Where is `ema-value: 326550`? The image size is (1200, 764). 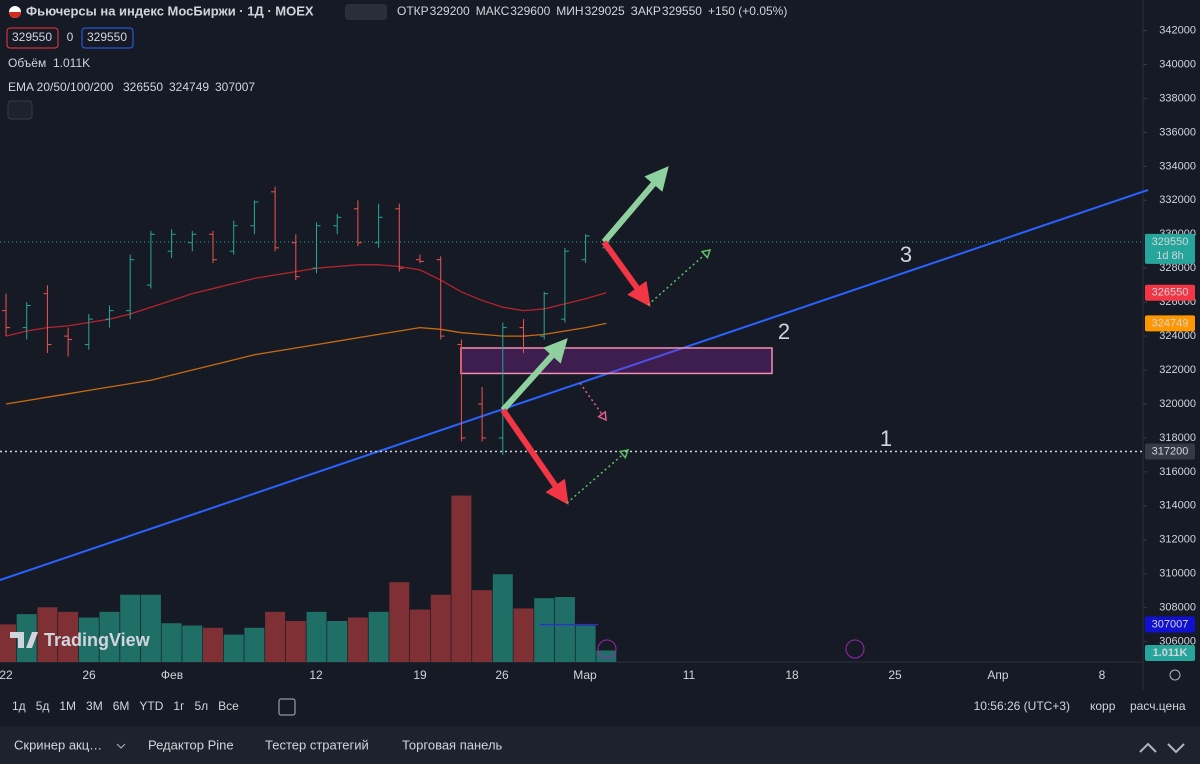 ema-value: 326550 is located at coordinates (143, 87).